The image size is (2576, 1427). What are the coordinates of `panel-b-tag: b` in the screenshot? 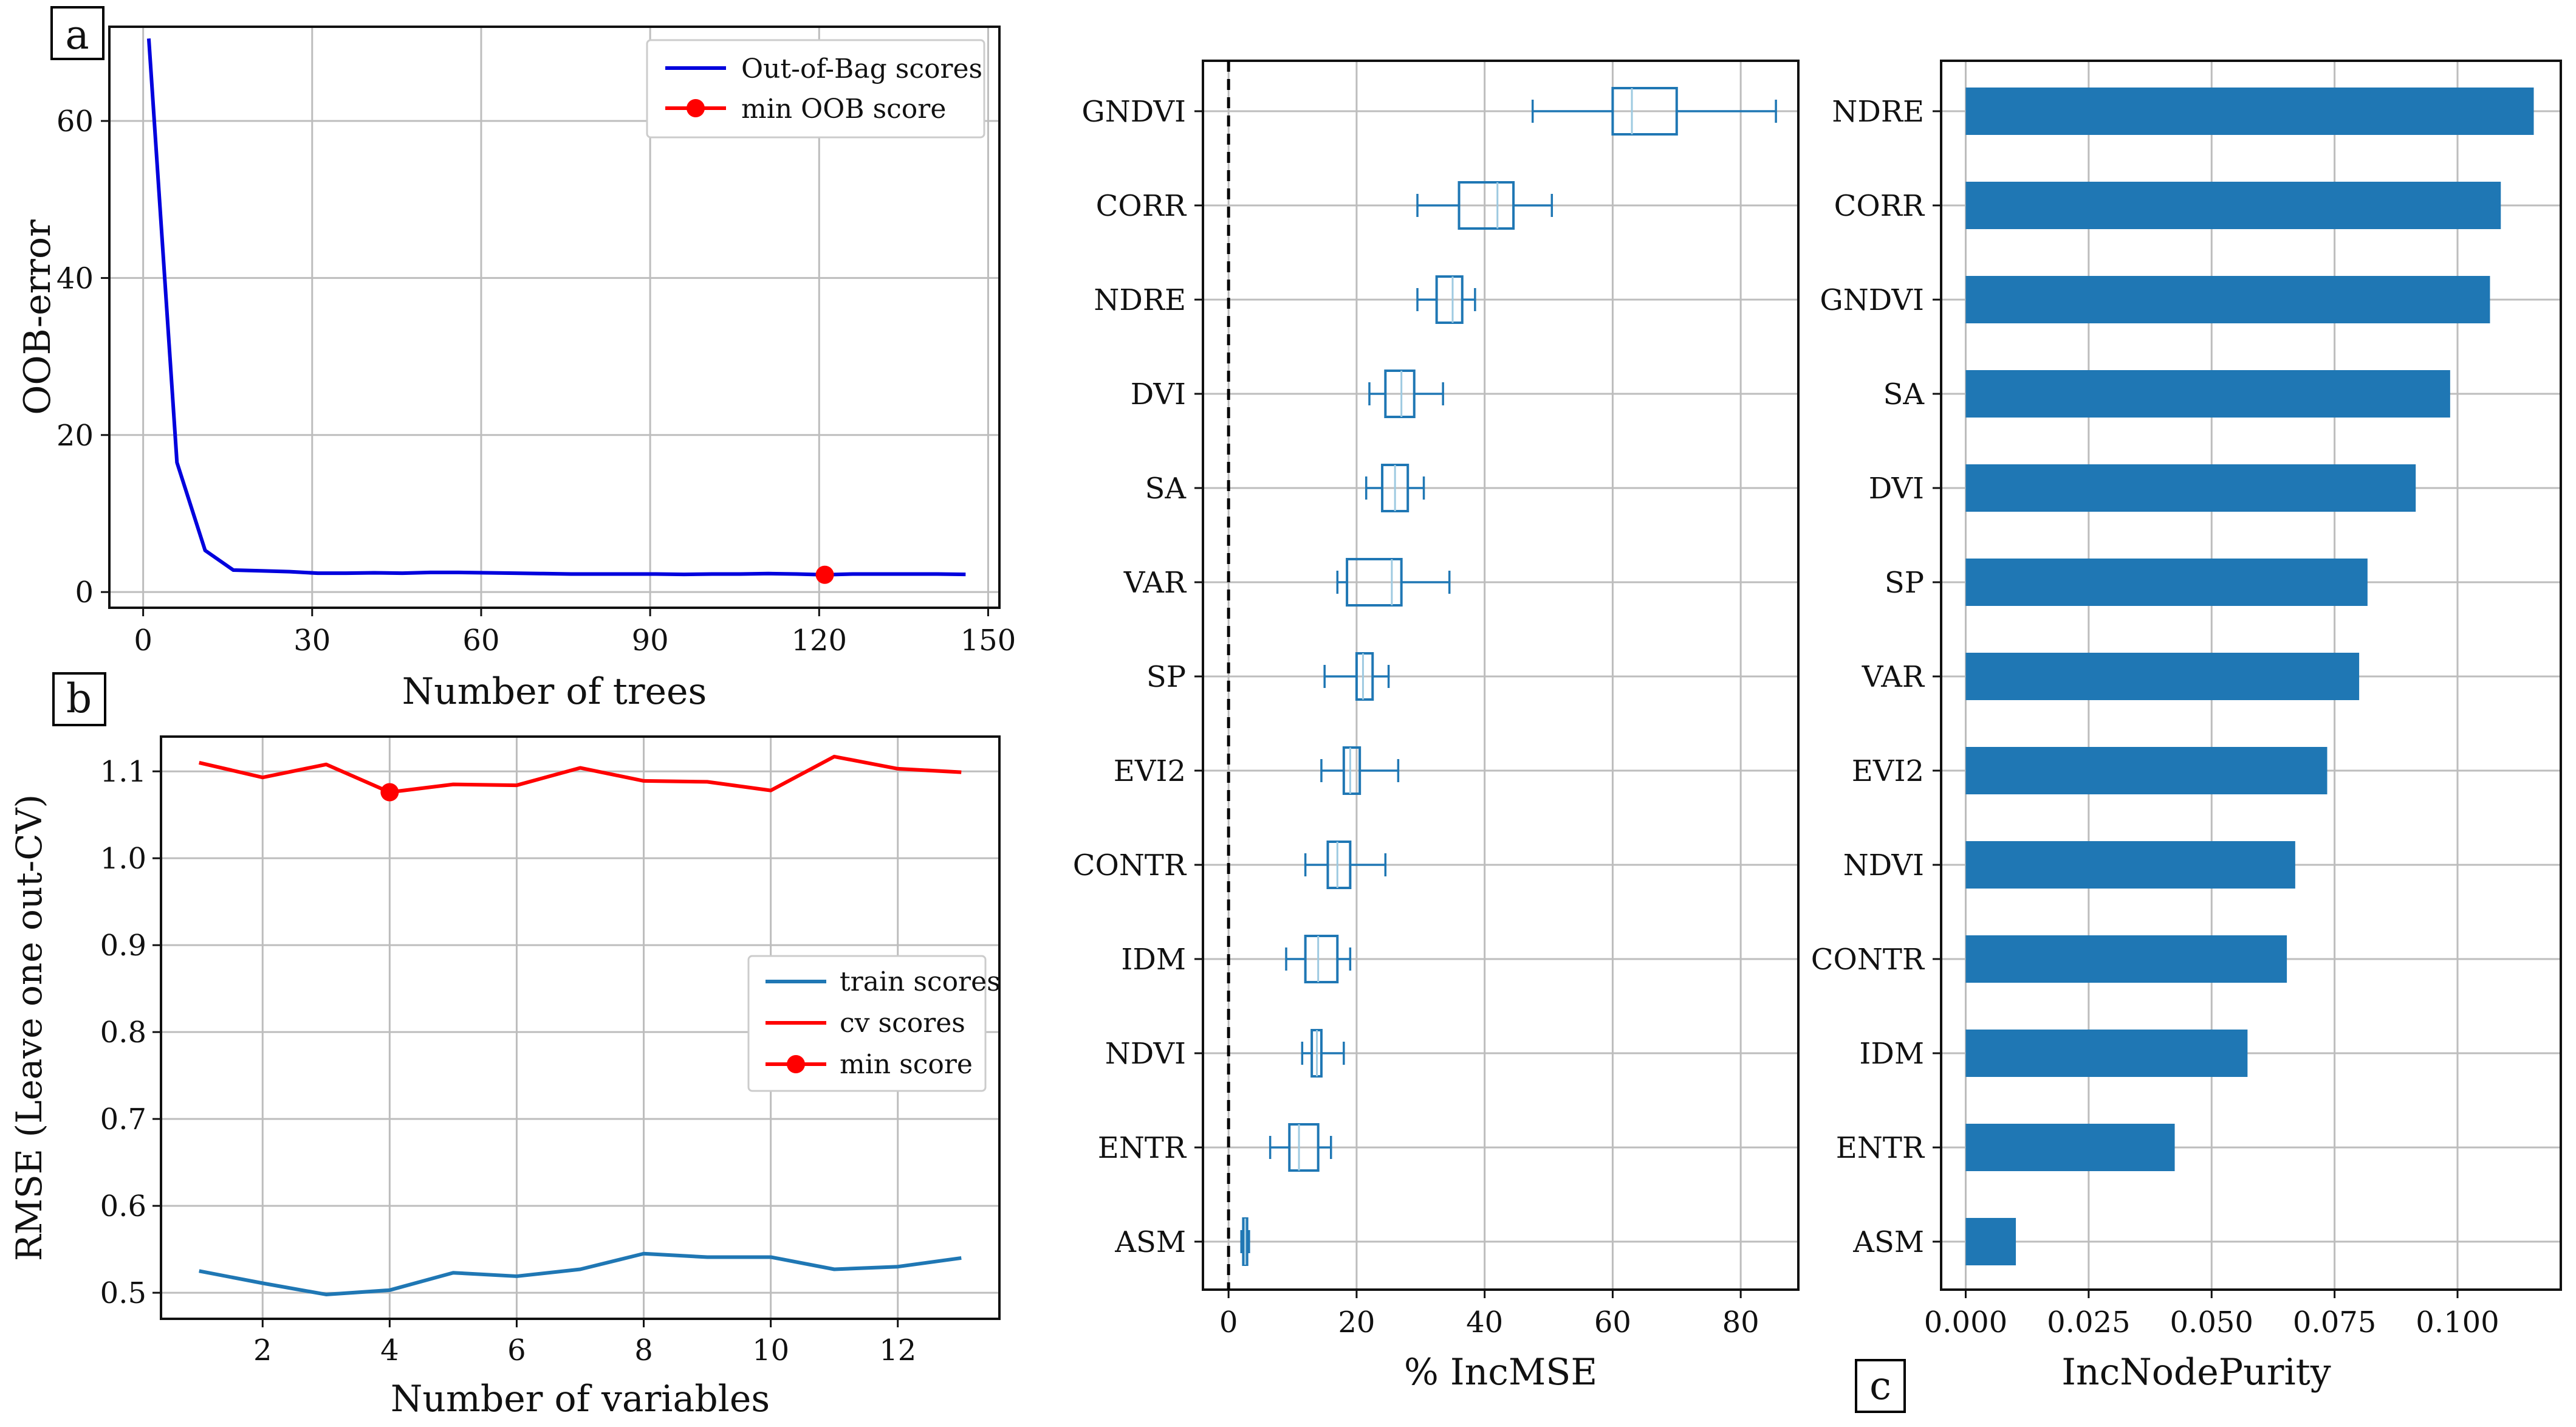 It's located at (79, 699).